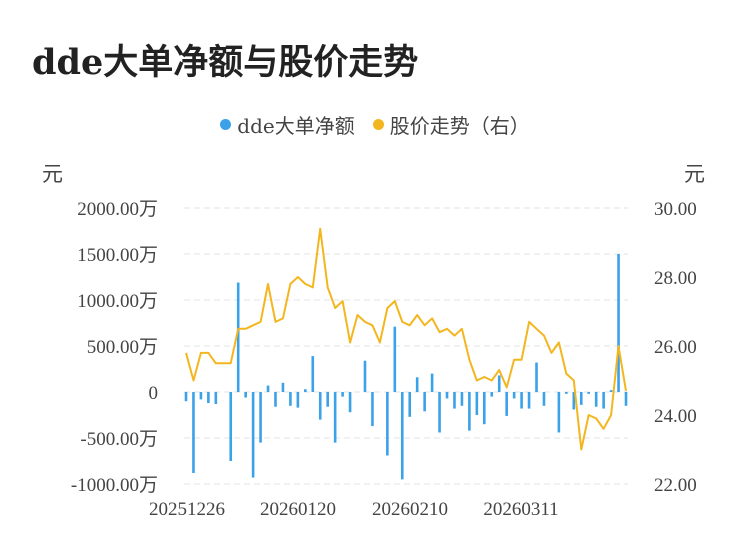  Describe the element at coordinates (378, 124) in the screenshot. I see `legend-line-swatch` at that location.